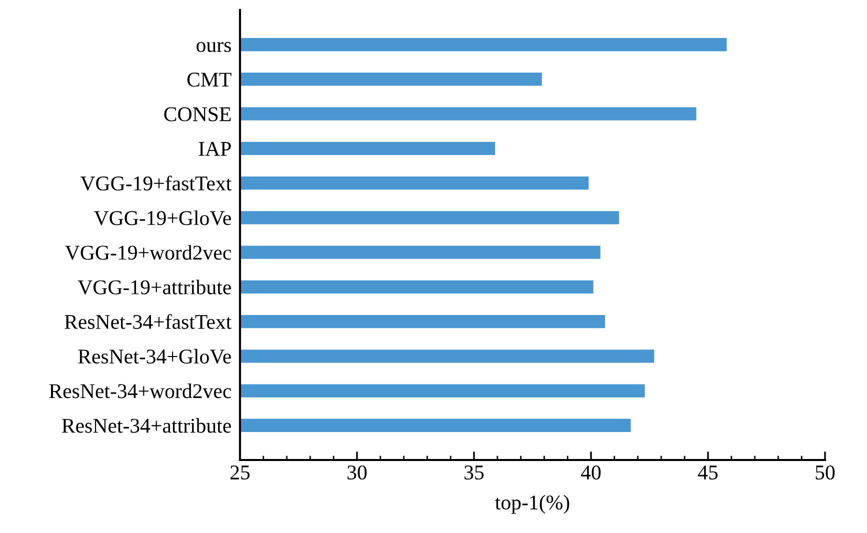 Image resolution: width=867 pixels, height=533 pixels. What do you see at coordinates (214, 149) in the screenshot?
I see `y-tick-label: IAP` at bounding box center [214, 149].